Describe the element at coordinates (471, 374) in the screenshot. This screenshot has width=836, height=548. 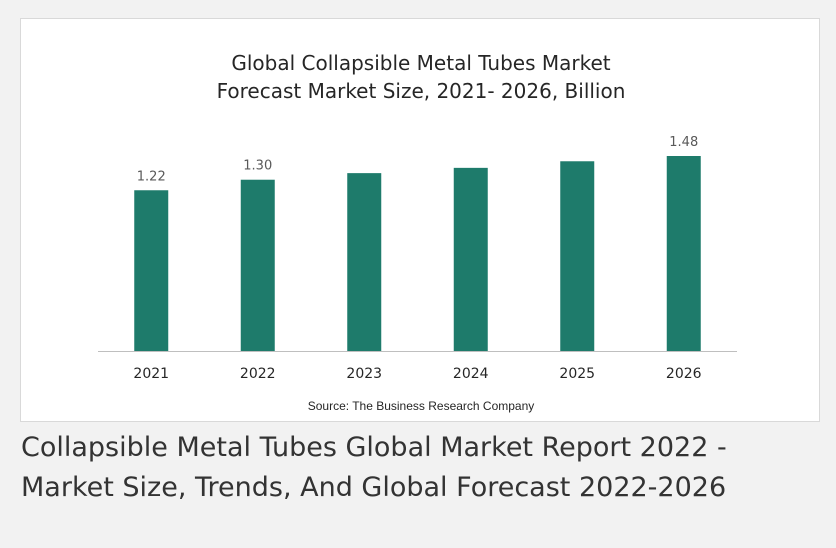
I see `x-tick-label-2024: 2024` at that location.